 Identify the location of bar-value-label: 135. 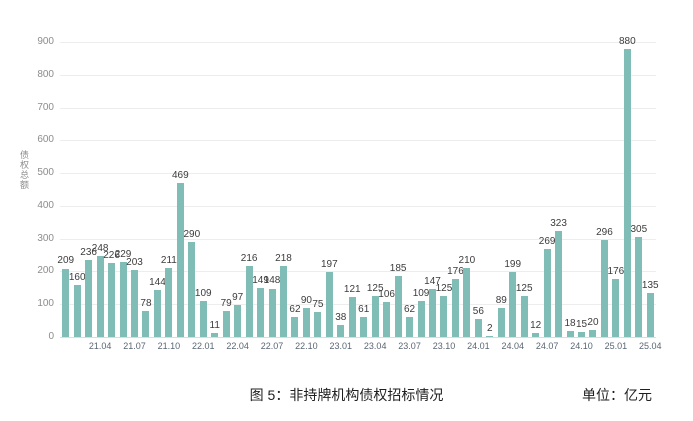
(650, 285).